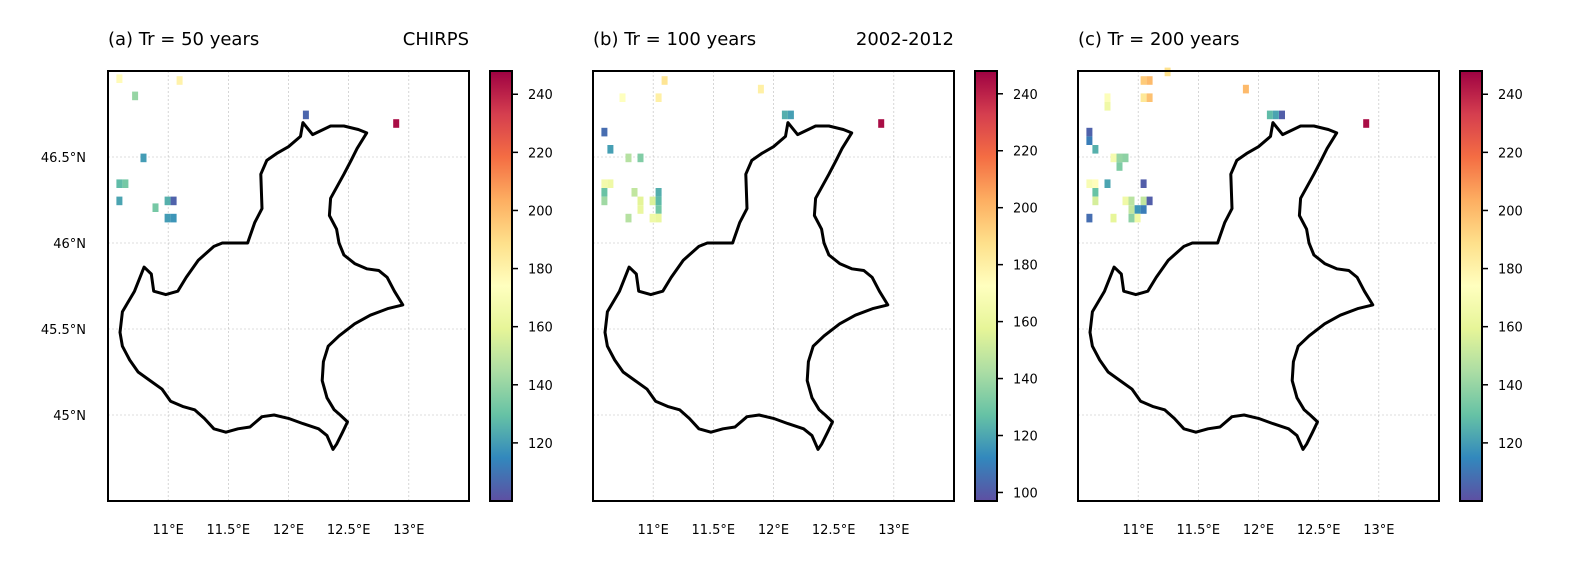  What do you see at coordinates (69, 416) in the screenshot?
I see `y-tick-label: 45°N` at bounding box center [69, 416].